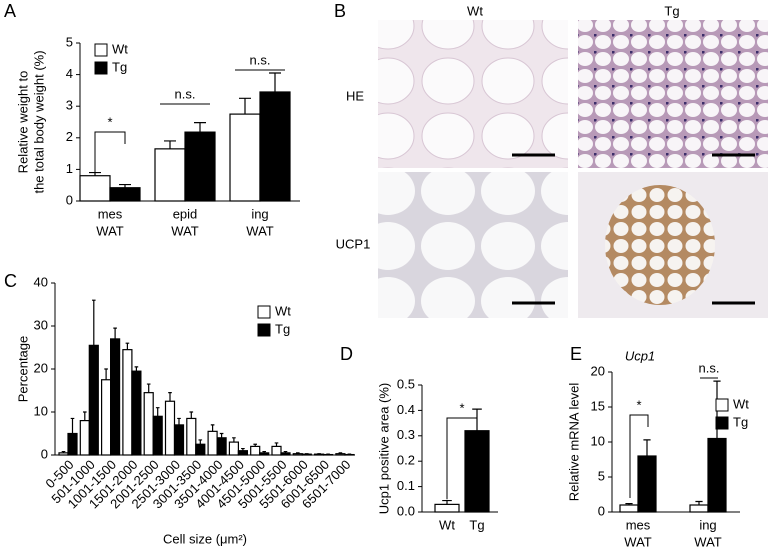 The height and width of the screenshot is (553, 773). Describe the element at coordinates (346, 354) in the screenshot. I see `panel-label: D` at that location.